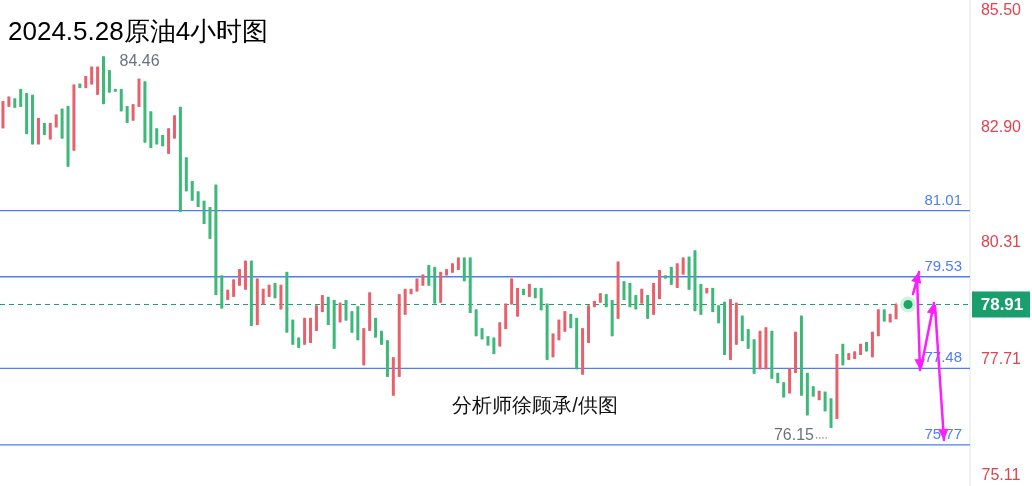  Describe the element at coordinates (1001, 358) in the screenshot. I see `y-tick-label: 77.71` at that location.